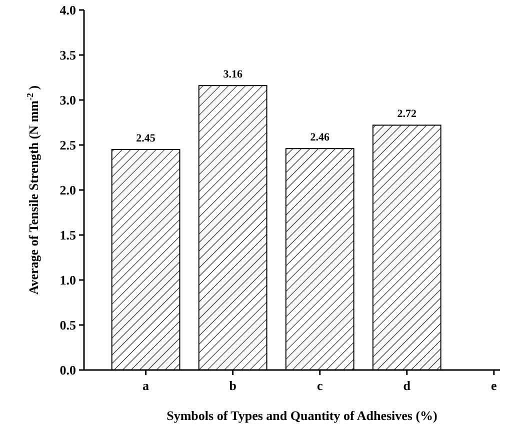  Describe the element at coordinates (302, 415) in the screenshot. I see `x-axis-title: Symbols of Types and Quantity of Adhesives (%)` at that location.